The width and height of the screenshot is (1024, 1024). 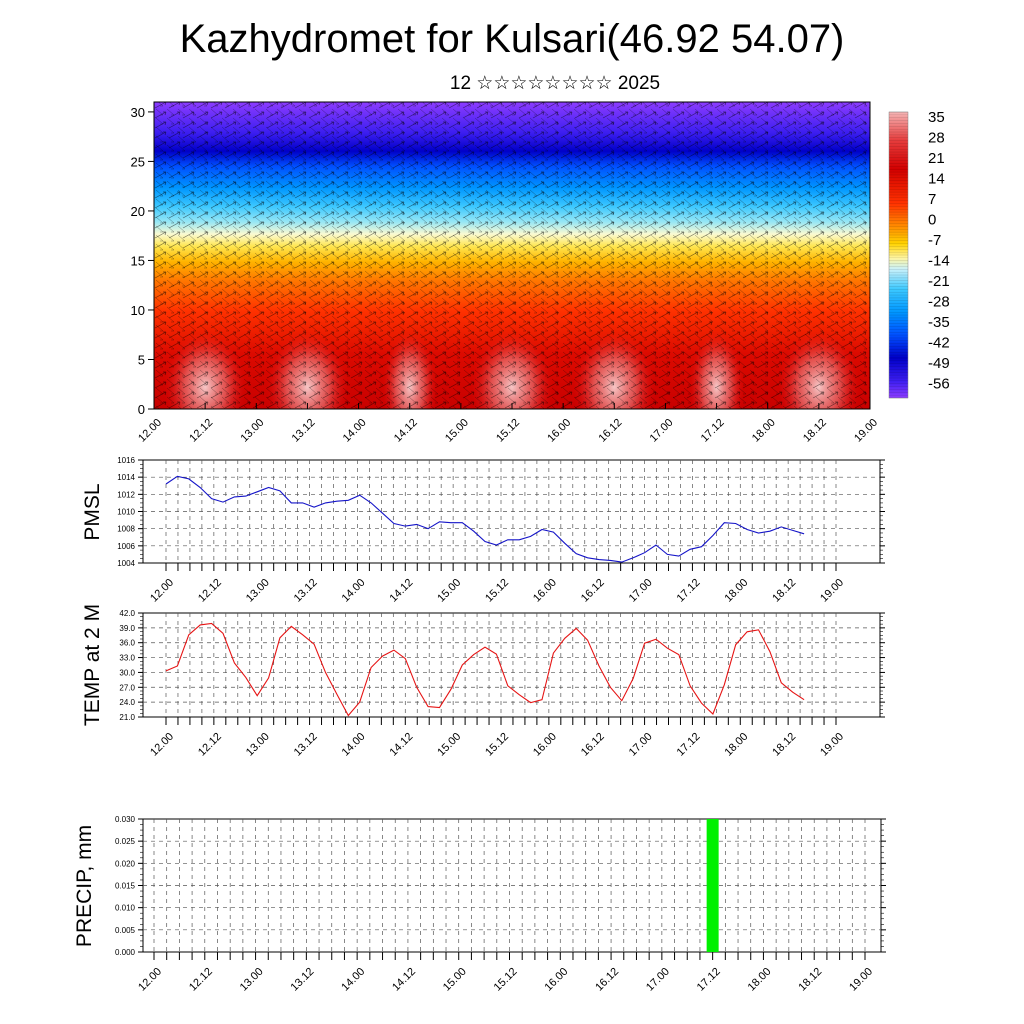 What do you see at coordinates (138, 310) in the screenshot?
I see `y-tick-label: 10` at bounding box center [138, 310].